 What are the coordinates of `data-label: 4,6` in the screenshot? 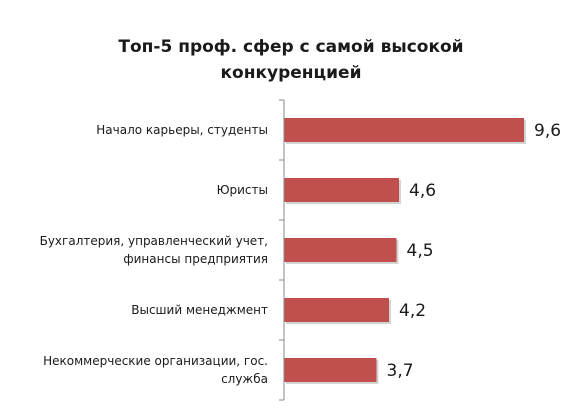 It's located at (422, 191).